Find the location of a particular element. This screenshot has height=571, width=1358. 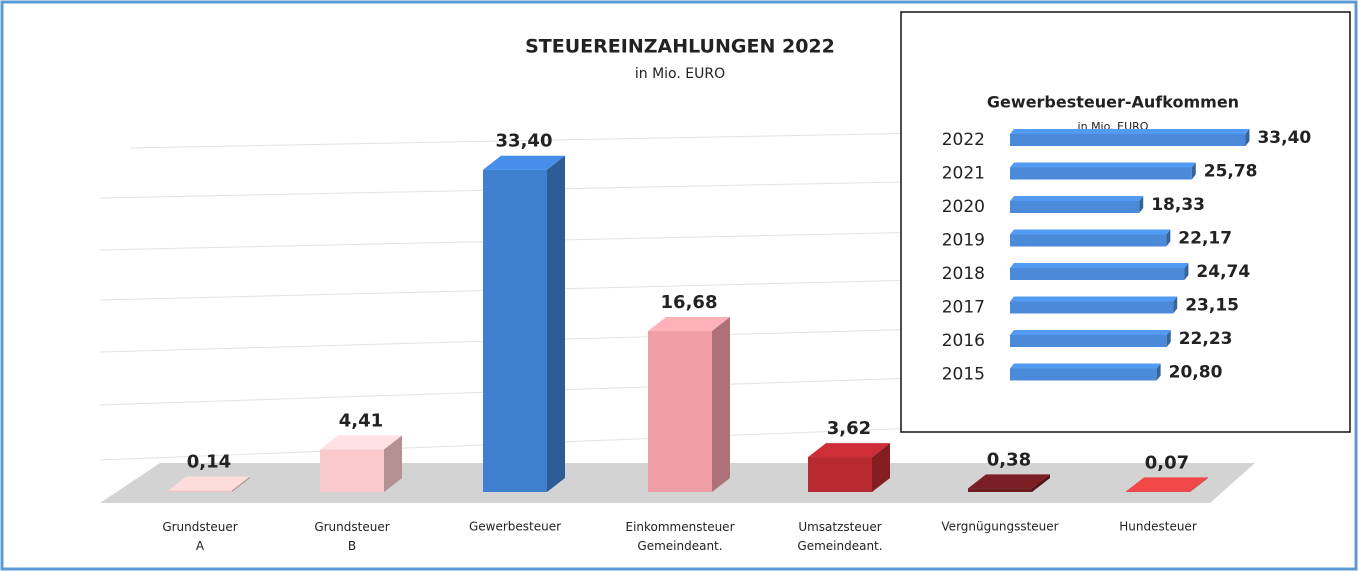

value-label: 0,38 is located at coordinates (1009, 459).